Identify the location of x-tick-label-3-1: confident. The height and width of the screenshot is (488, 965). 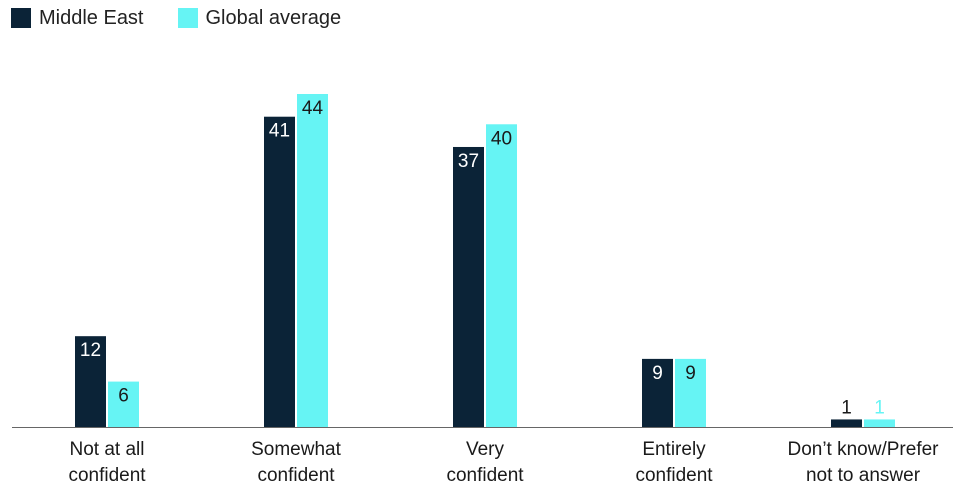
(674, 475).